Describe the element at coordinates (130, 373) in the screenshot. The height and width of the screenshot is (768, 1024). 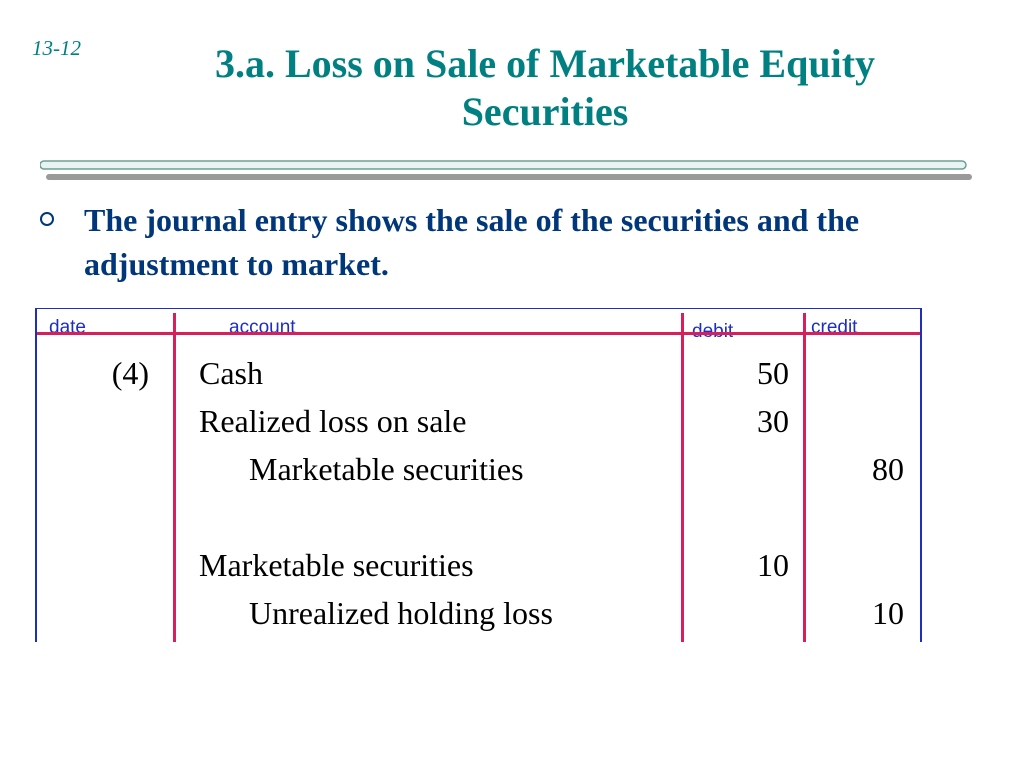
I see `row-1-date: (4)` at that location.